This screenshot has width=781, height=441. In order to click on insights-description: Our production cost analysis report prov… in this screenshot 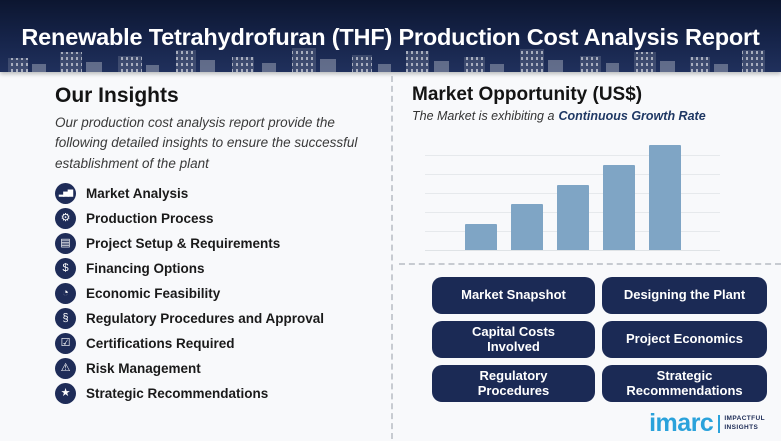, I will do `click(206, 143)`.